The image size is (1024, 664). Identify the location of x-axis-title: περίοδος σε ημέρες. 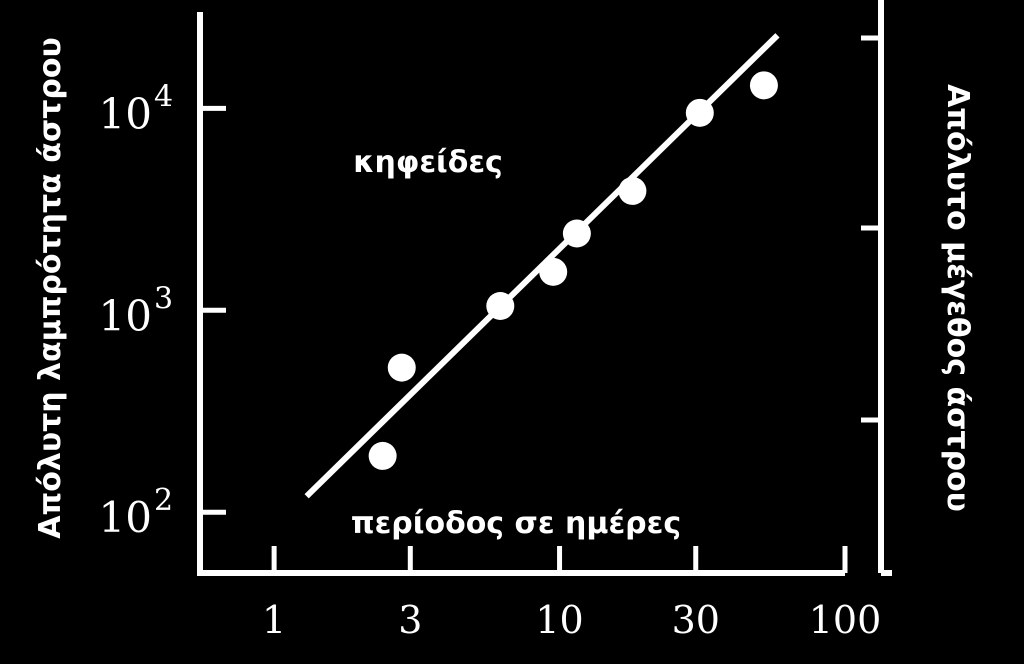
(516, 523).